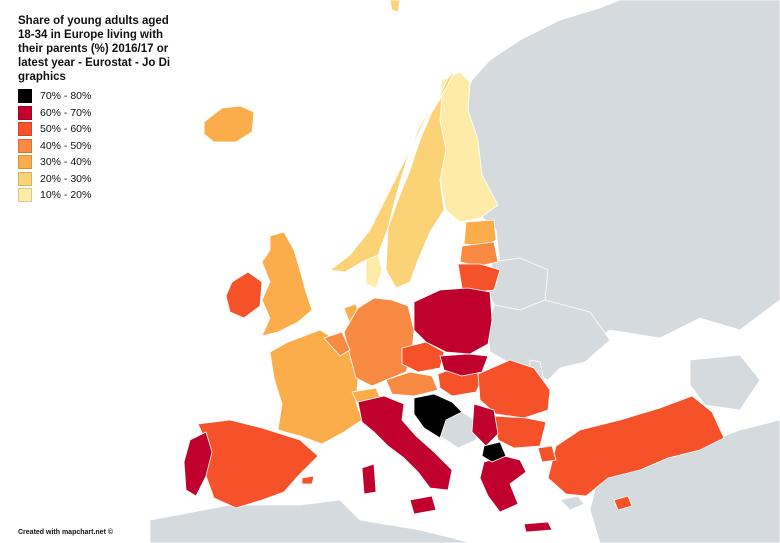 This screenshot has width=780, height=543. I want to click on country-turkey, so click(636, 446).